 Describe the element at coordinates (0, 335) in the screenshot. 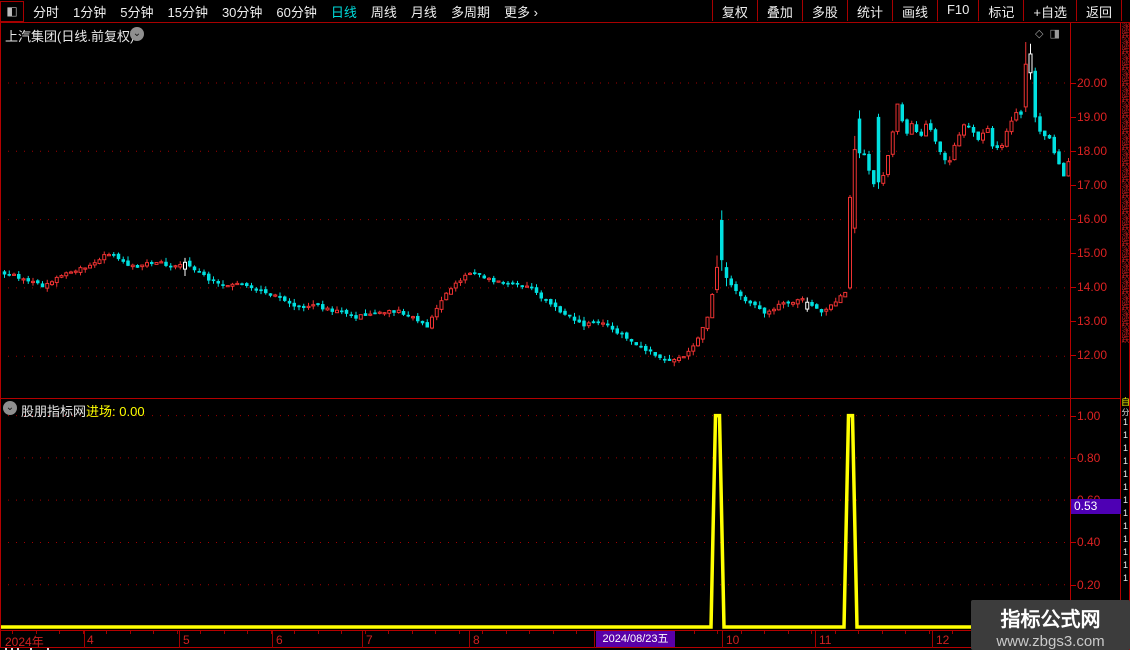

I see `left-border` at that location.